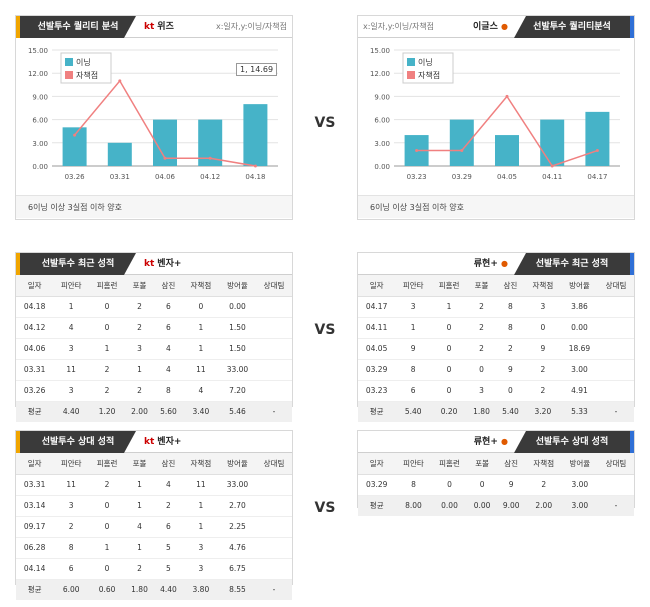  What do you see at coordinates (163, 442) in the screenshot?
I see `team-name: kt 벤자+` at bounding box center [163, 442].